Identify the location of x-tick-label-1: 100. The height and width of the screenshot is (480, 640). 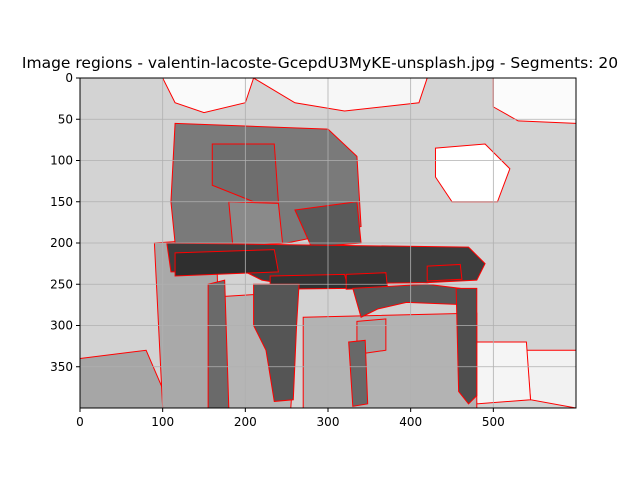
(162, 422).